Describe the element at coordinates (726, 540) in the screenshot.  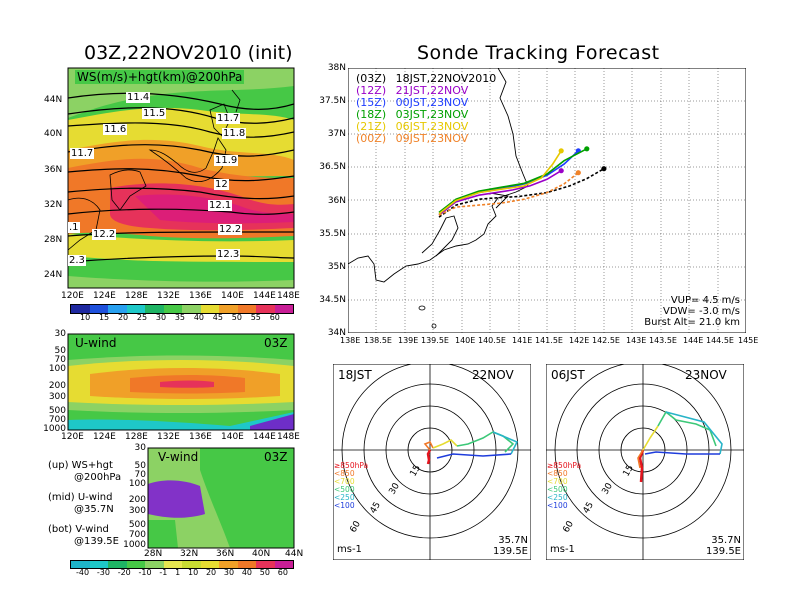
I see `hodo-right-lat: 35.7N` at that location.